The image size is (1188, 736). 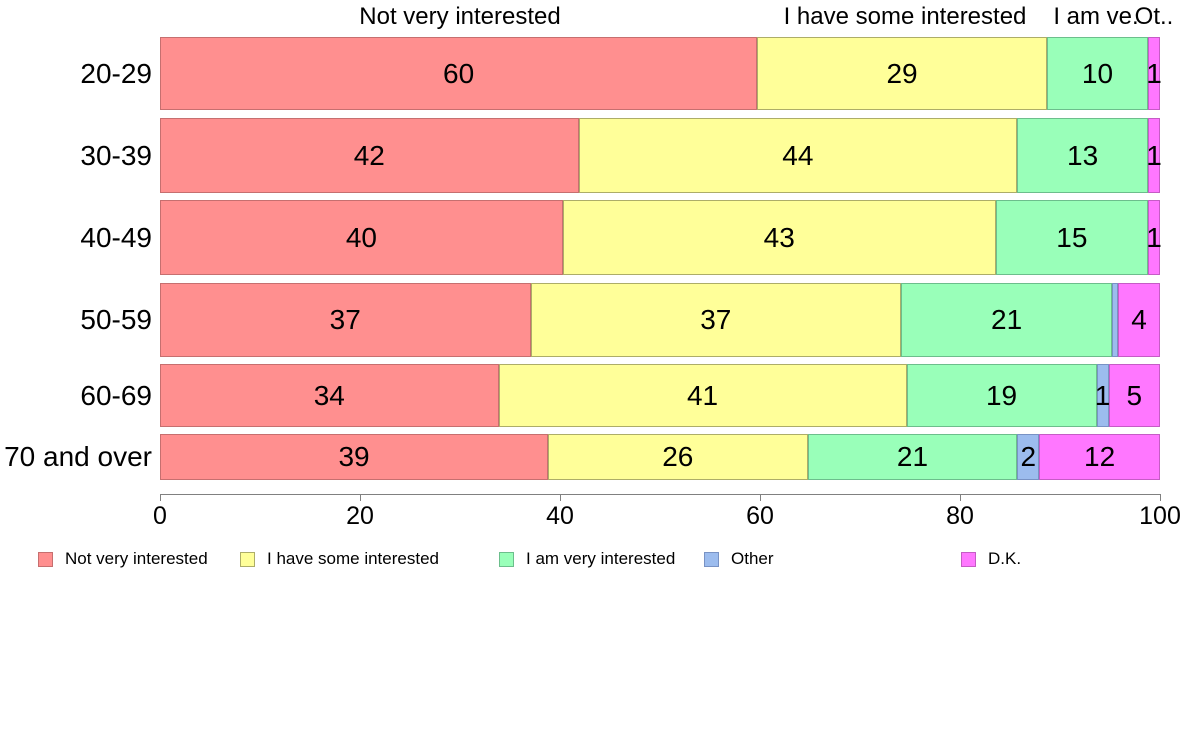 I want to click on bar-value-label: 19, so click(x=1001, y=395).